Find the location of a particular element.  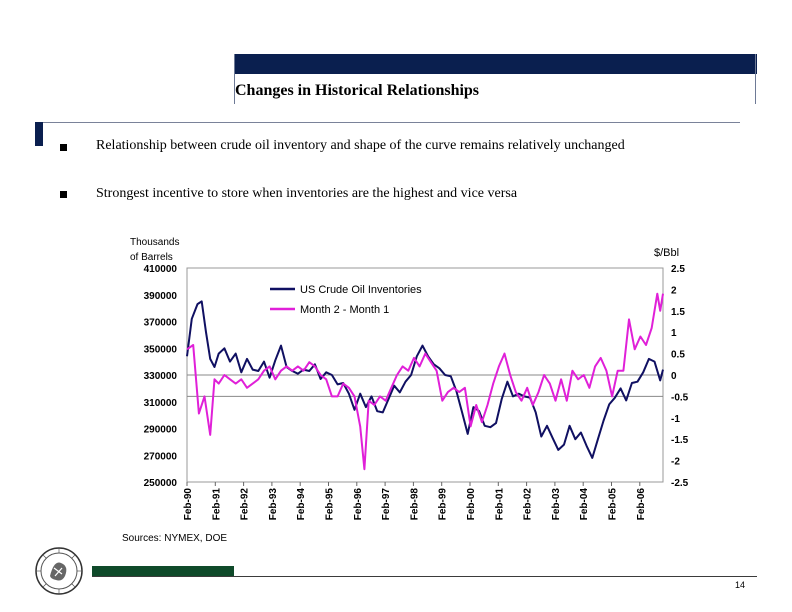

x-tick-label: Feb-94 is located at coordinates (301, 504).